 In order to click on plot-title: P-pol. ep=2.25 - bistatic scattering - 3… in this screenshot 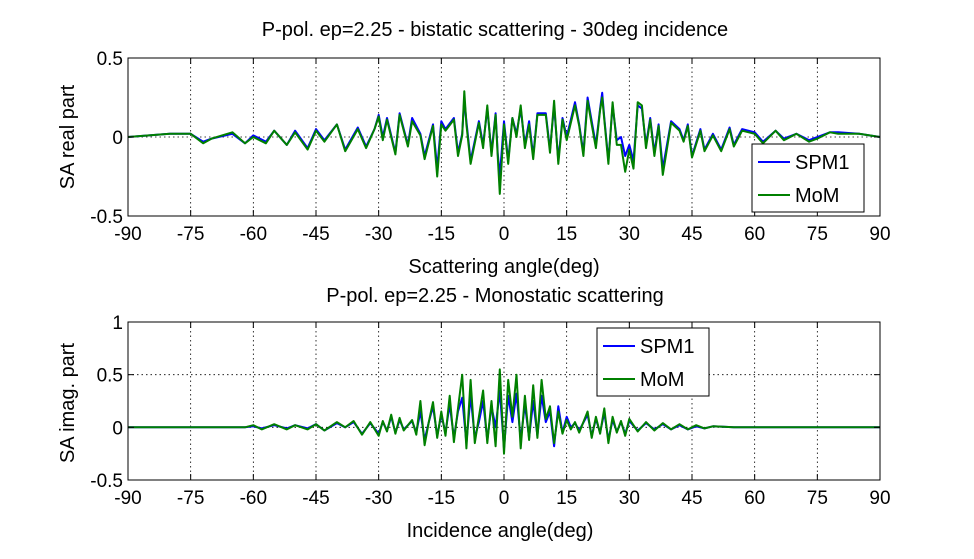, I will do `click(495, 30)`.